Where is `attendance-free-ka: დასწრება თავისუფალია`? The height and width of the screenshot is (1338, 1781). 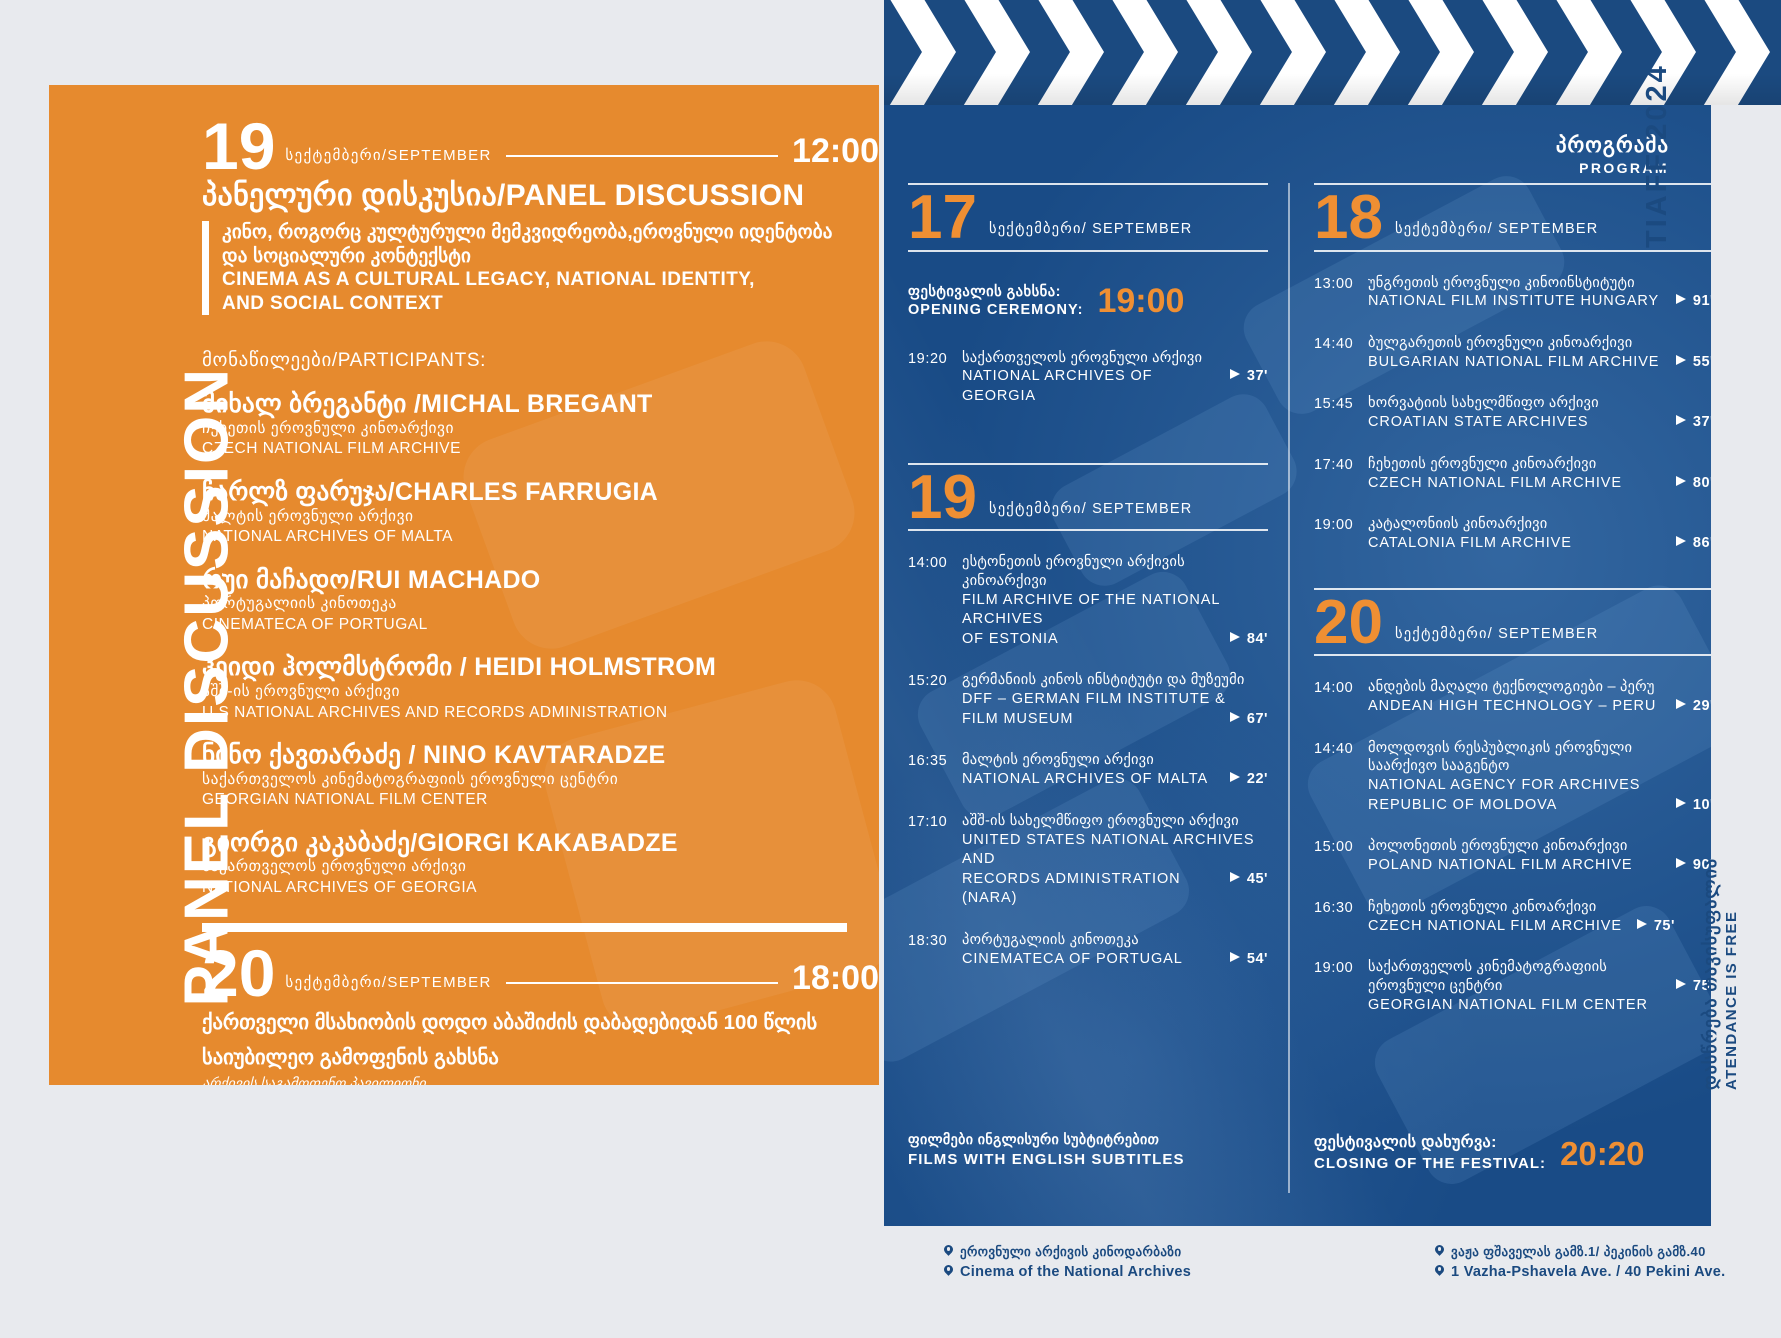
attendance-free-ka: დასწრება თავისუფალია is located at coordinates (1710, 973).